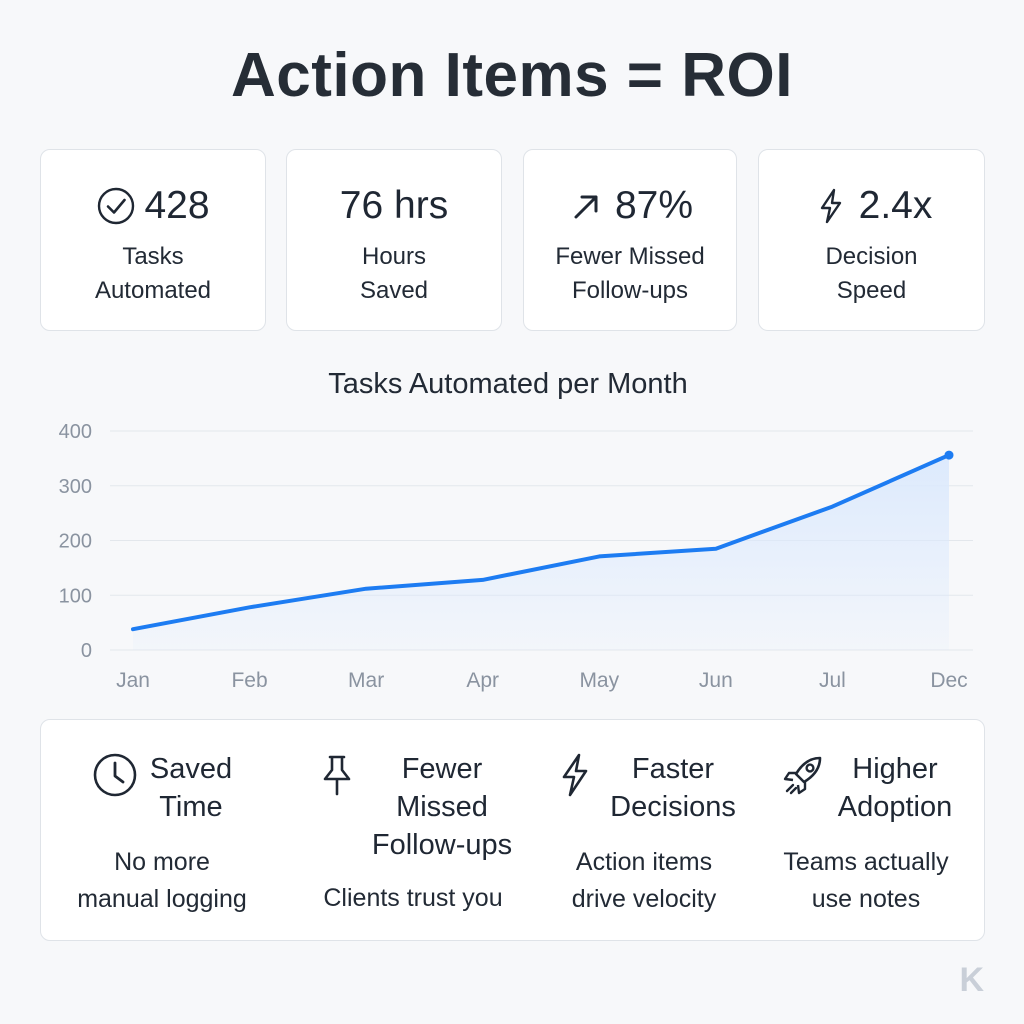 This screenshot has width=1024, height=1024. Describe the element at coordinates (75, 542) in the screenshot. I see `y-tick-label: 200` at that location.